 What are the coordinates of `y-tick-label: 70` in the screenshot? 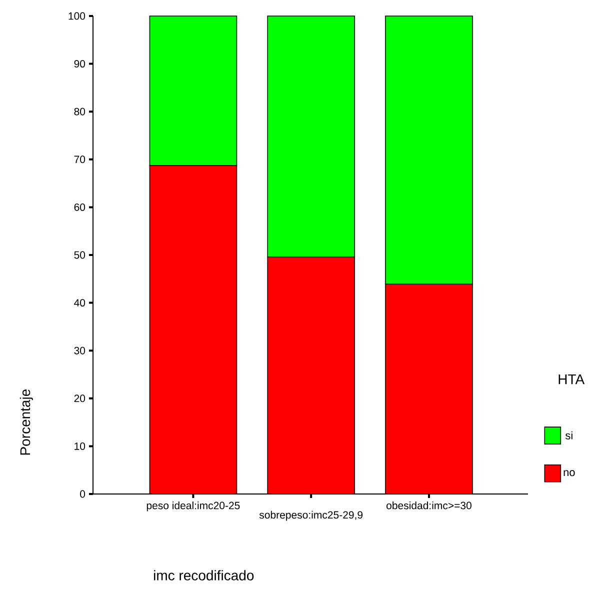 It's located at (80, 160).